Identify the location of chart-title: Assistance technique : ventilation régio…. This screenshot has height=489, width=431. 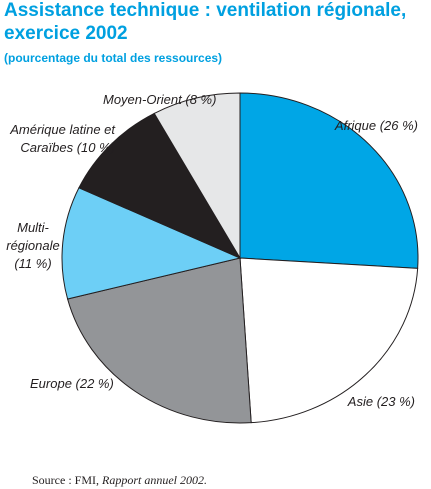
(205, 10).